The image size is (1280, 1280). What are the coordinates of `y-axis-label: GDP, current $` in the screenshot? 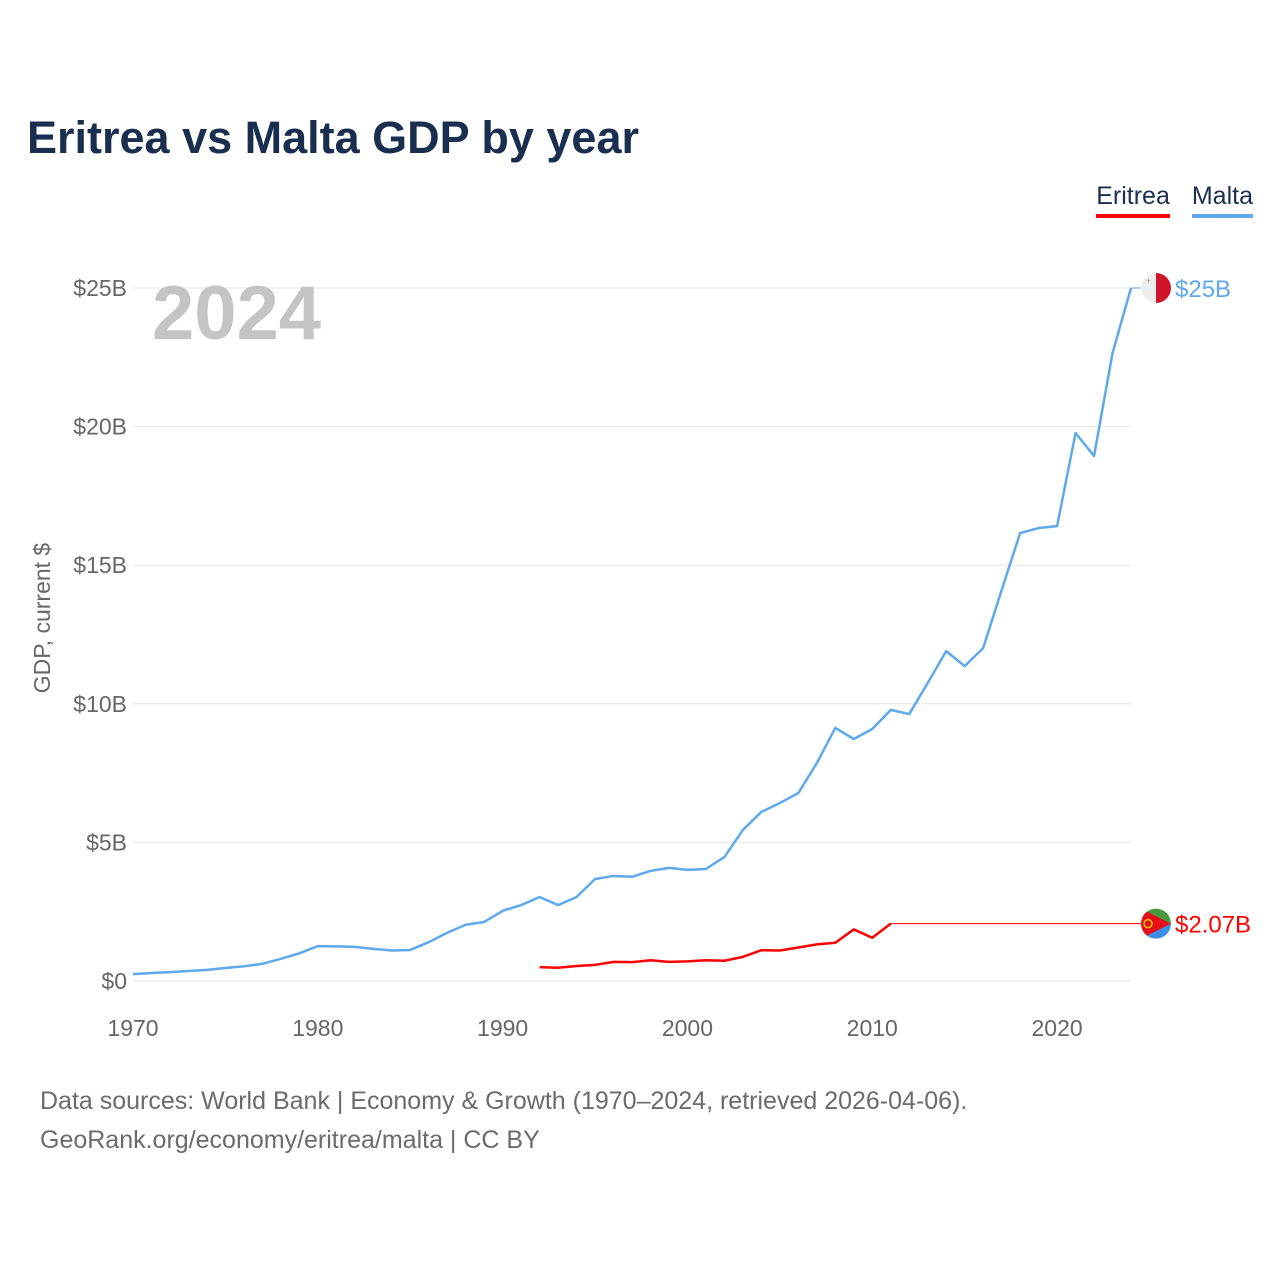 It's located at (42, 618).